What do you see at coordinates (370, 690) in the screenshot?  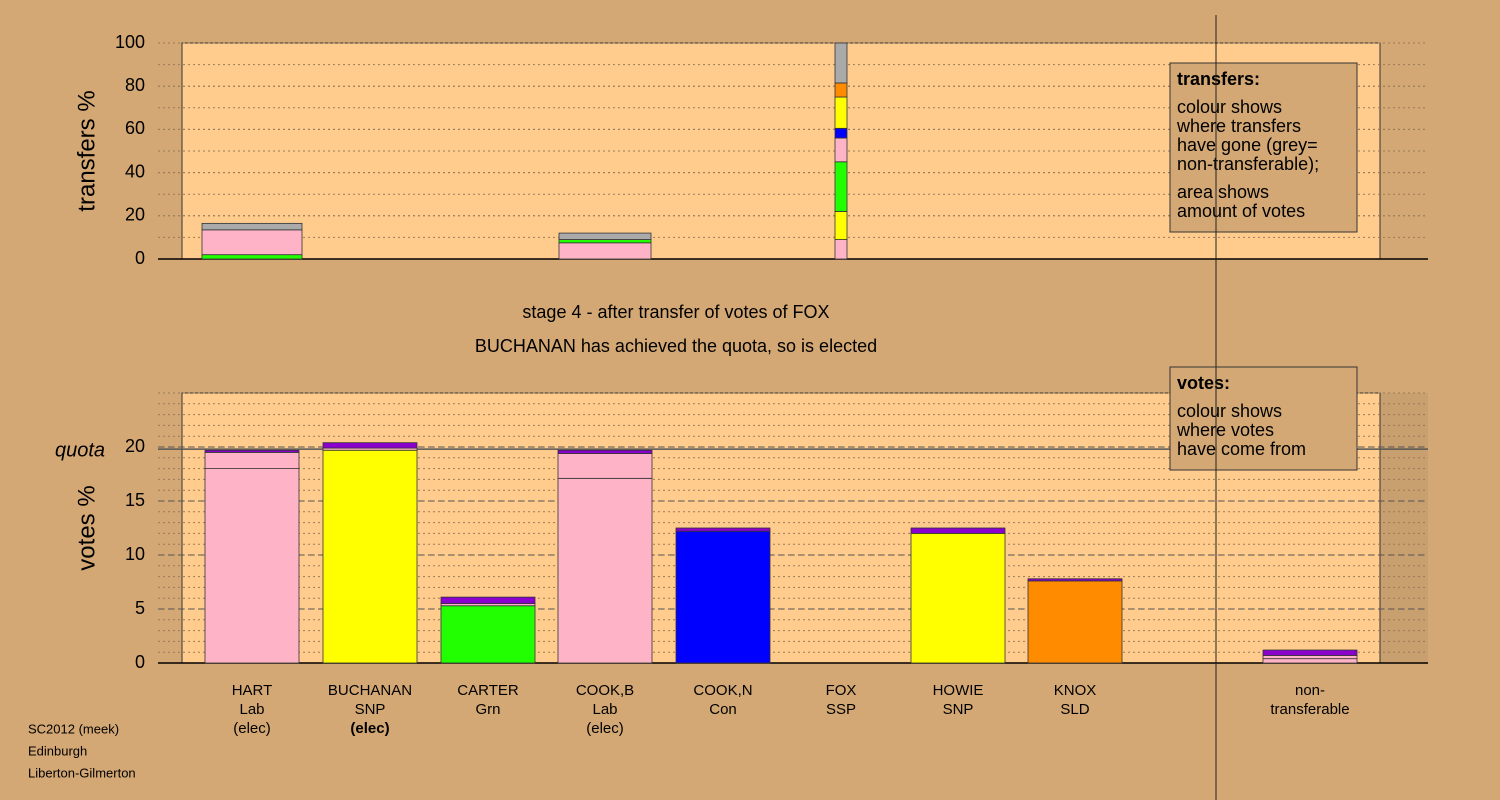 I see `x-tick-label: BUCHANAN` at bounding box center [370, 690].